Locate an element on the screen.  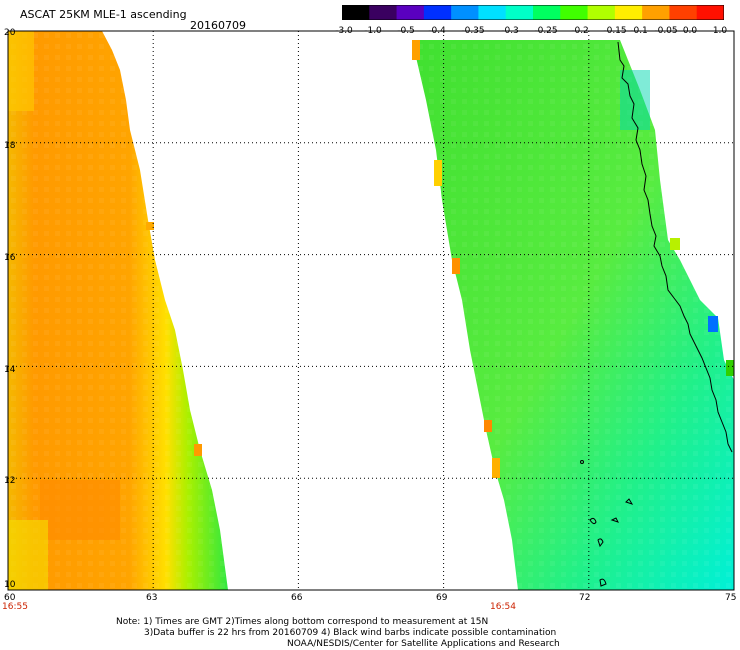
y-tick-label: 14 is located at coordinates (10, 370).